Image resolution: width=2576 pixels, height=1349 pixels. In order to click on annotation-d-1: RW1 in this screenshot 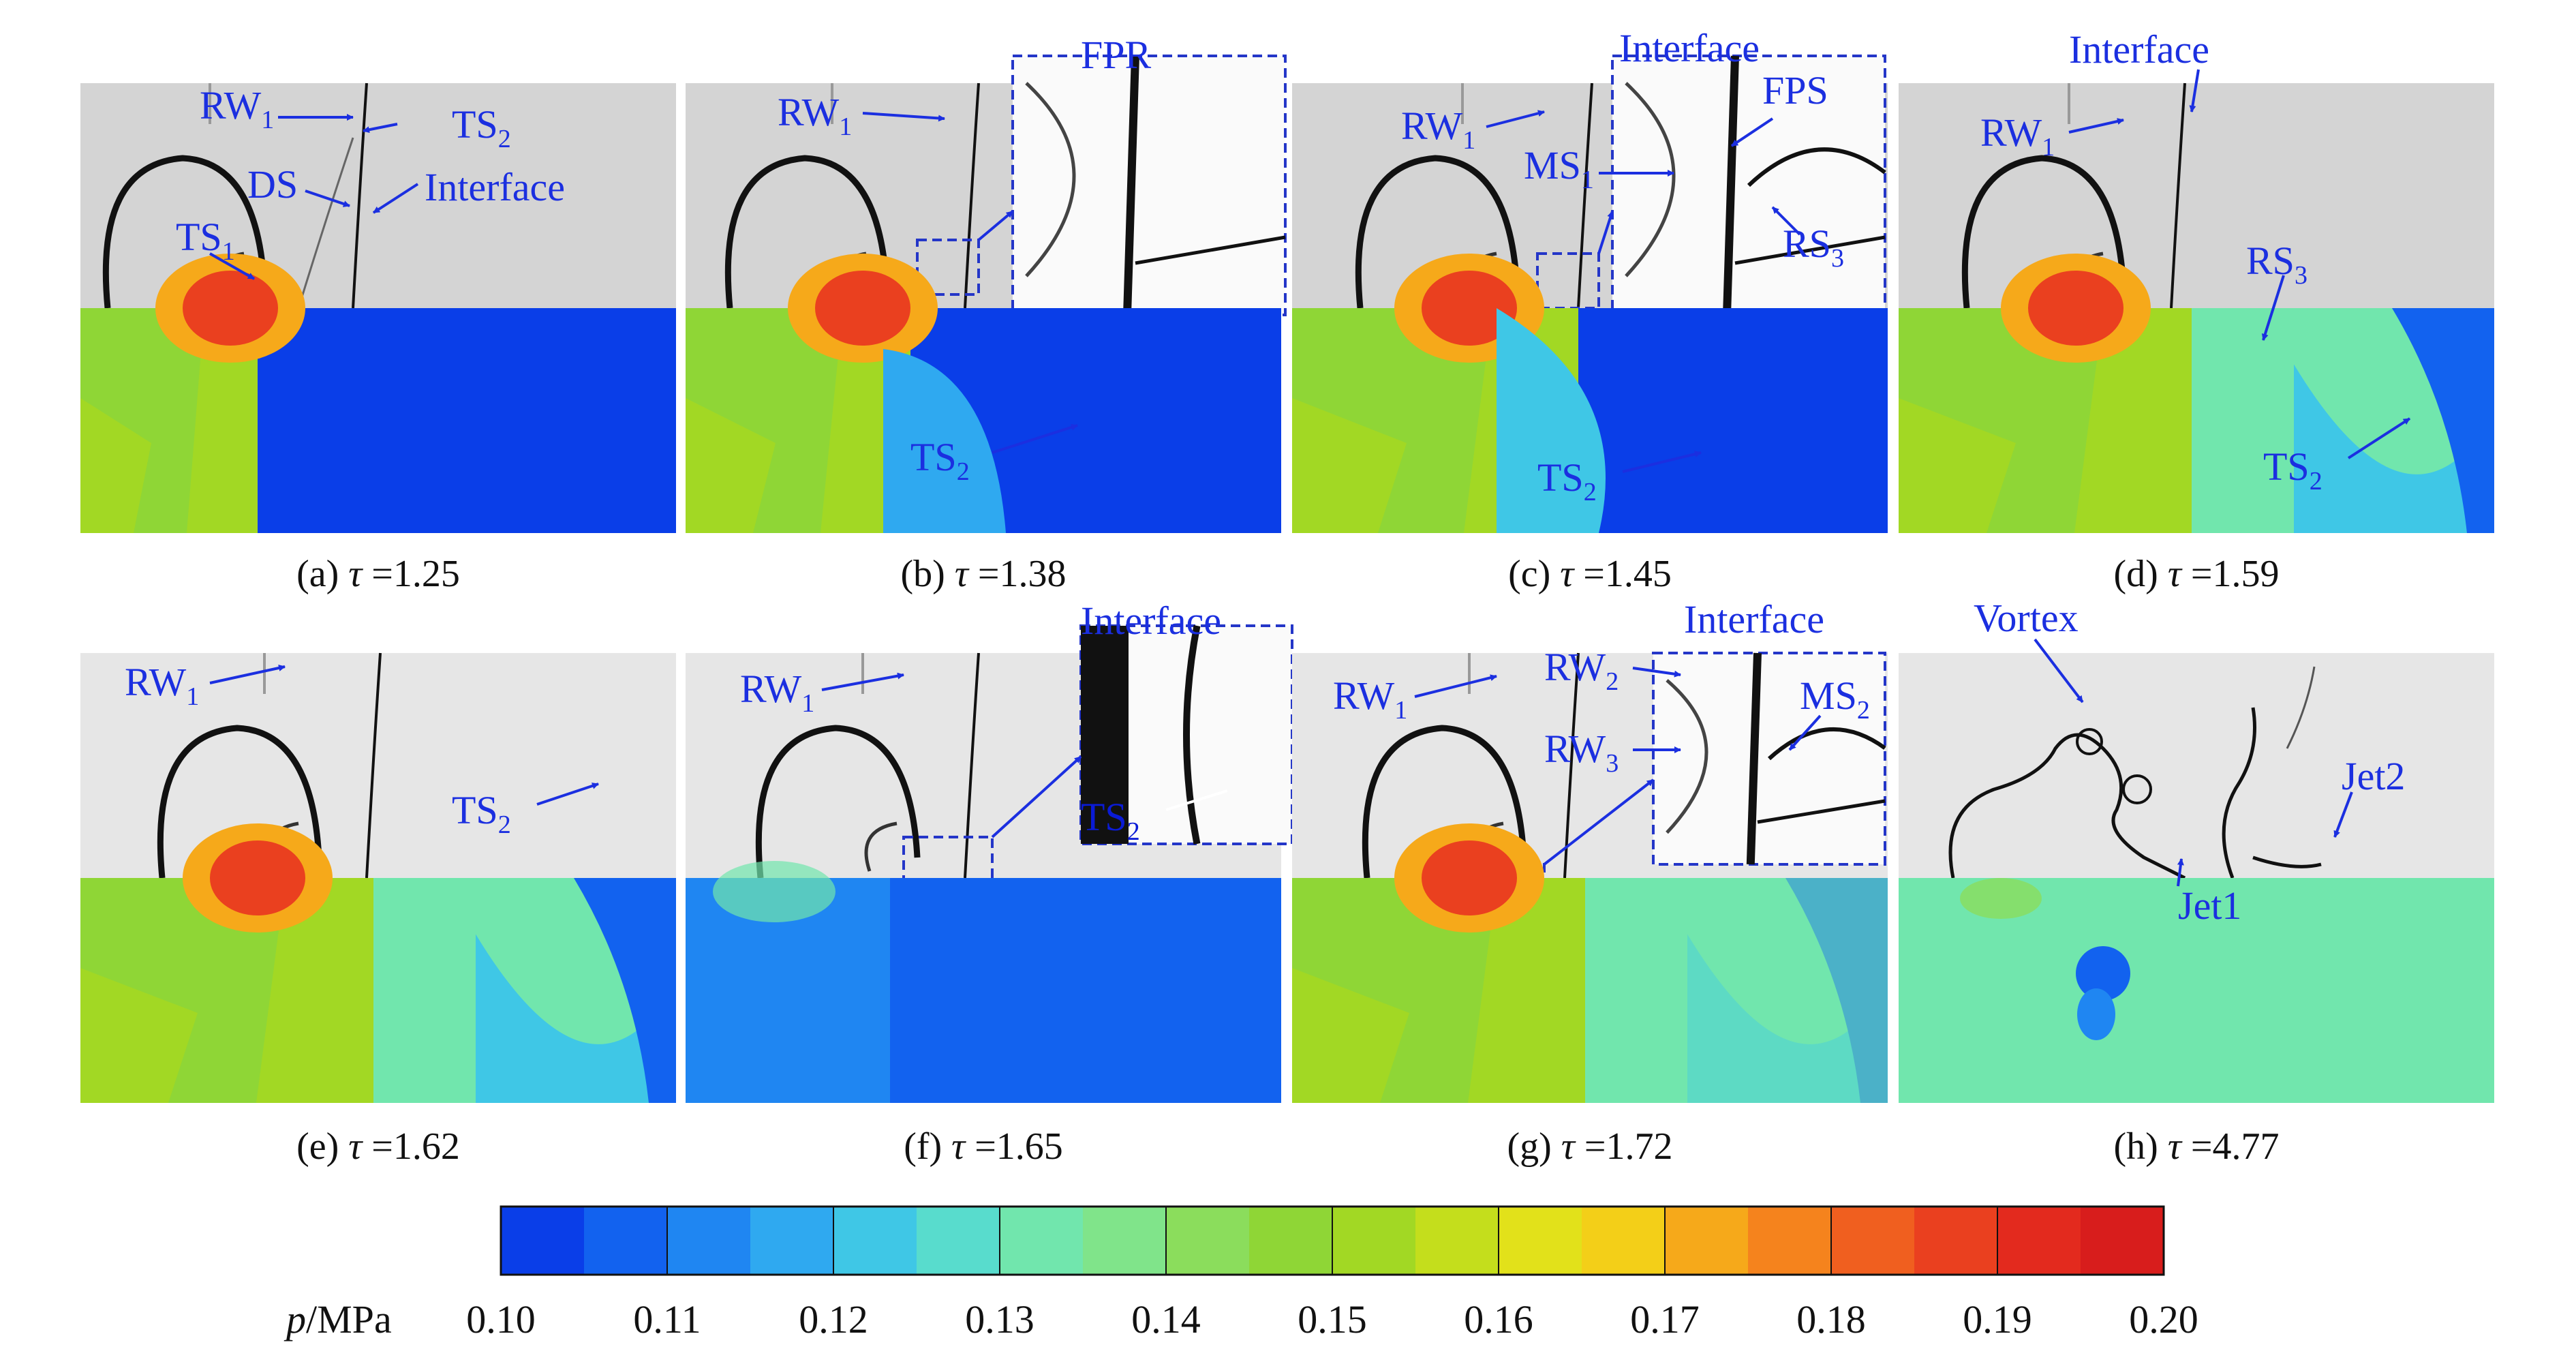, I will do `click(2052, 136)`.